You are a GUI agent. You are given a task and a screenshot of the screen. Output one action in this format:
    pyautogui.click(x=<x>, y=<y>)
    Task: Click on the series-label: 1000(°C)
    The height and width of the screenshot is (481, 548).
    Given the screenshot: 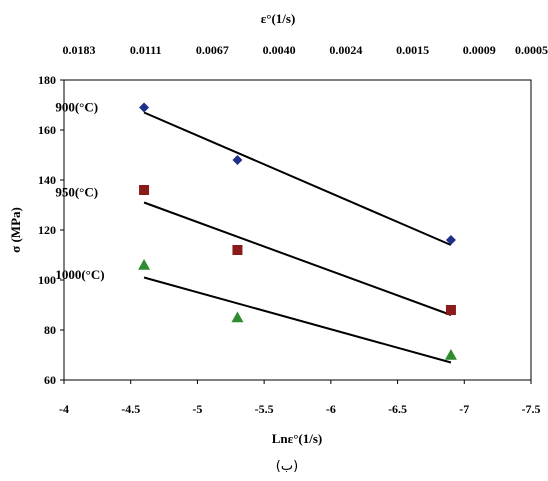 What is the action you would take?
    pyautogui.click(x=79, y=274)
    